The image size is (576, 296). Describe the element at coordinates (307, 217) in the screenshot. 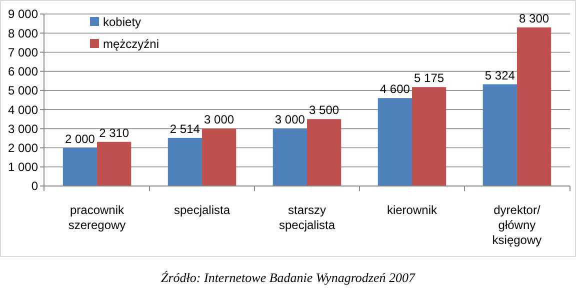

I see `x-tick-label: starszy specjalista` at that location.